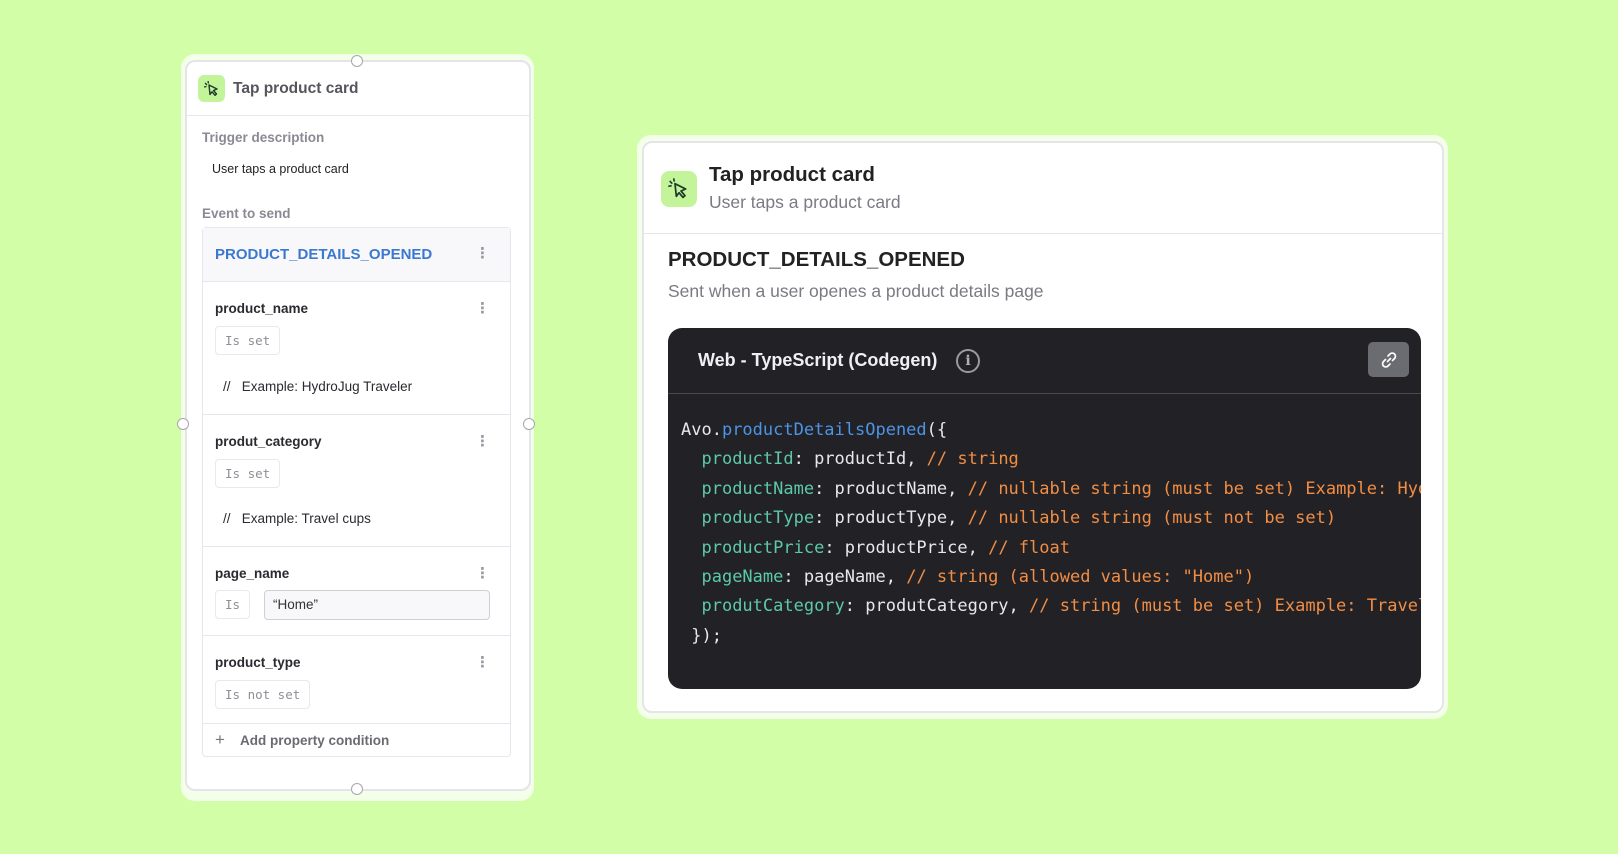  What do you see at coordinates (183, 424) in the screenshot?
I see `connector-handle-left` at bounding box center [183, 424].